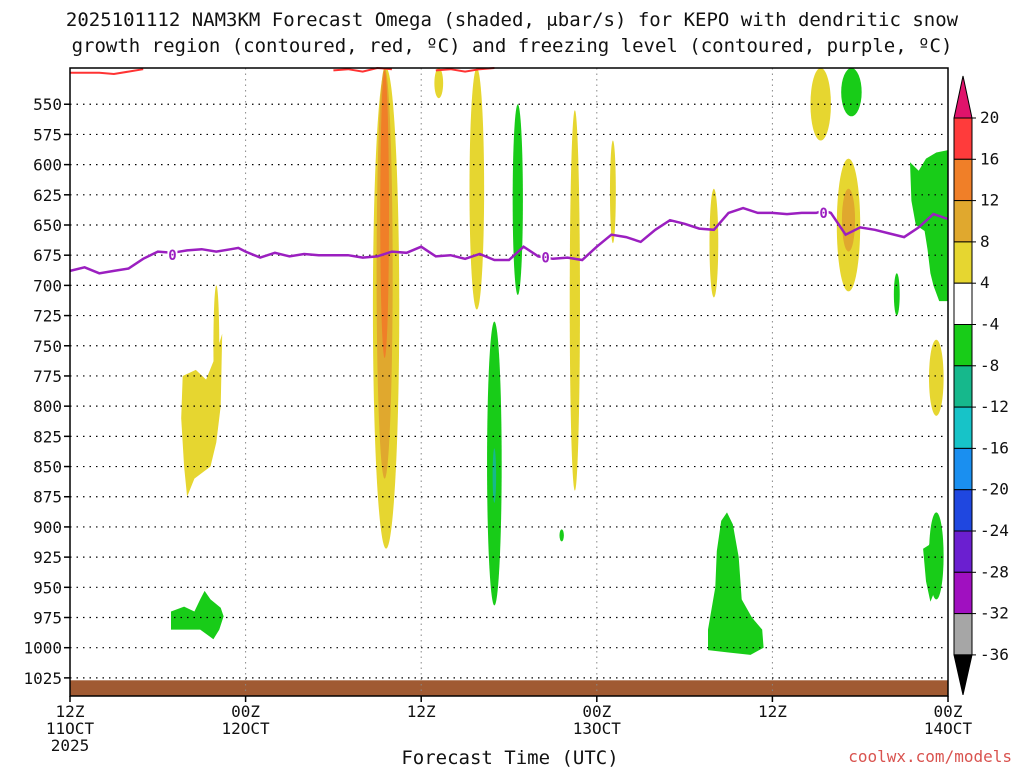  What do you see at coordinates (246, 728) in the screenshot?
I see `xtick-label-12-2: 12OCT` at bounding box center [246, 728].